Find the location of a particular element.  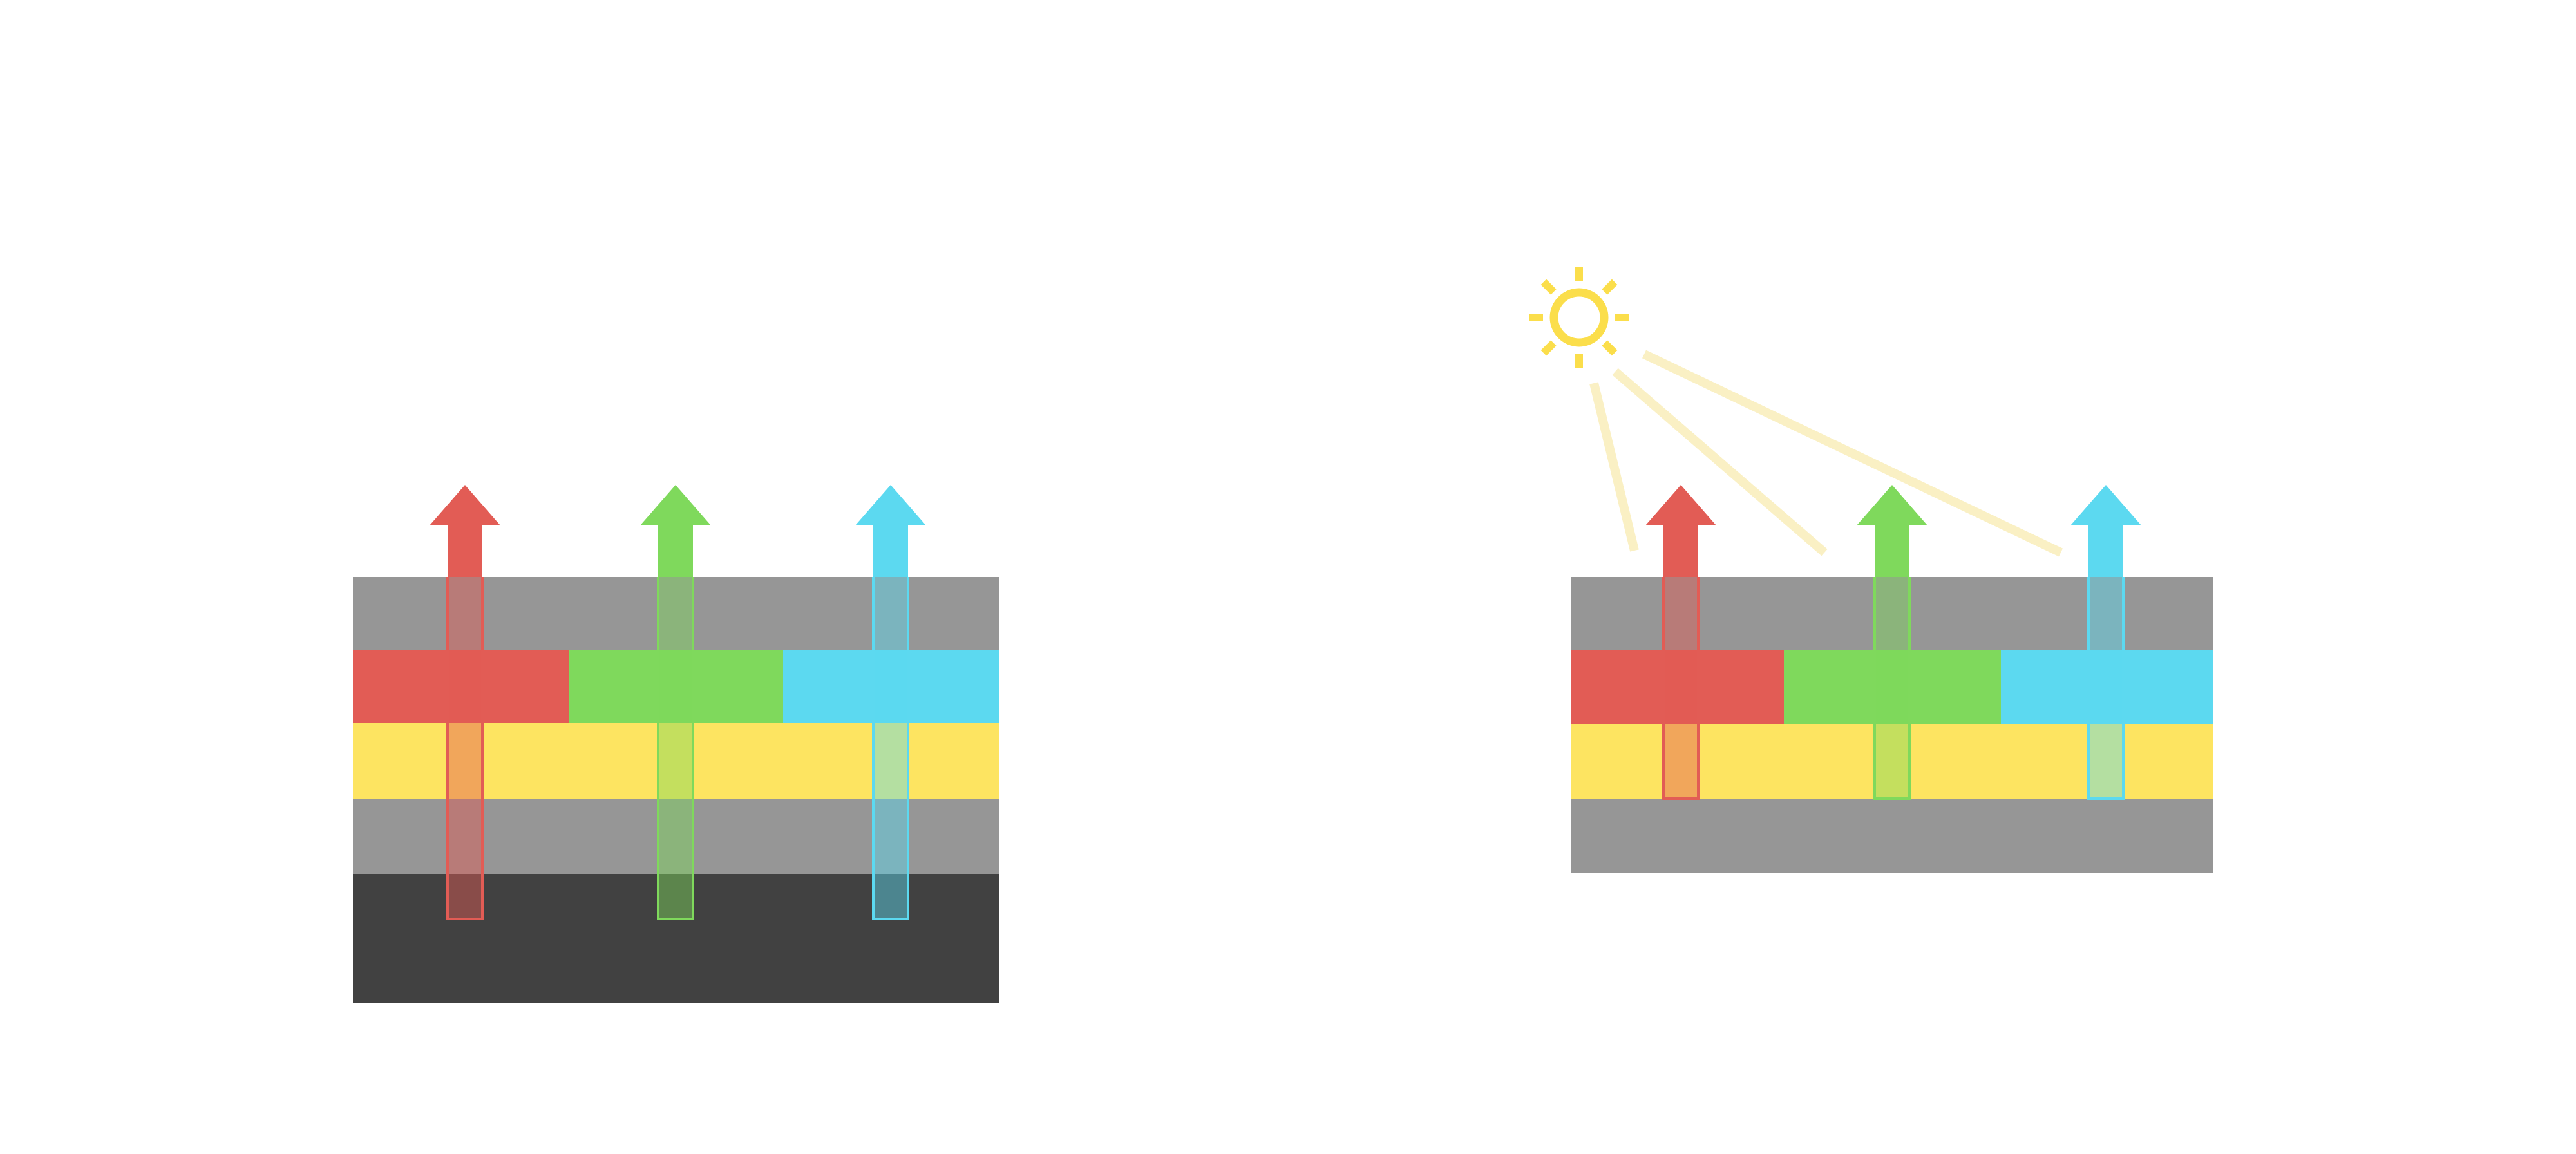

right-blue-light-arrow-inner-shaft is located at coordinates (2106, 688).